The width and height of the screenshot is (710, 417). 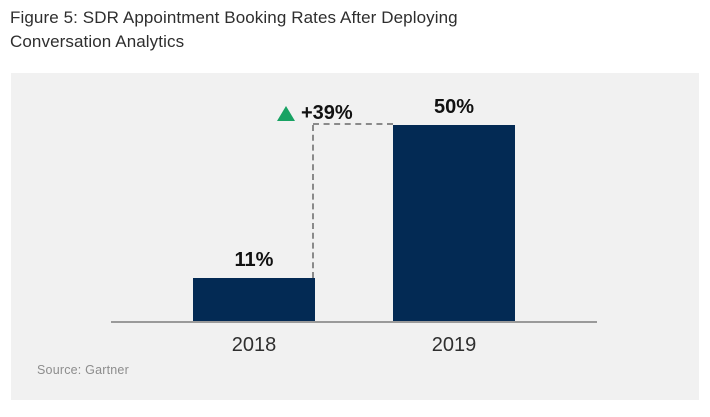 What do you see at coordinates (254, 299) in the screenshot?
I see `bar-2018` at bounding box center [254, 299].